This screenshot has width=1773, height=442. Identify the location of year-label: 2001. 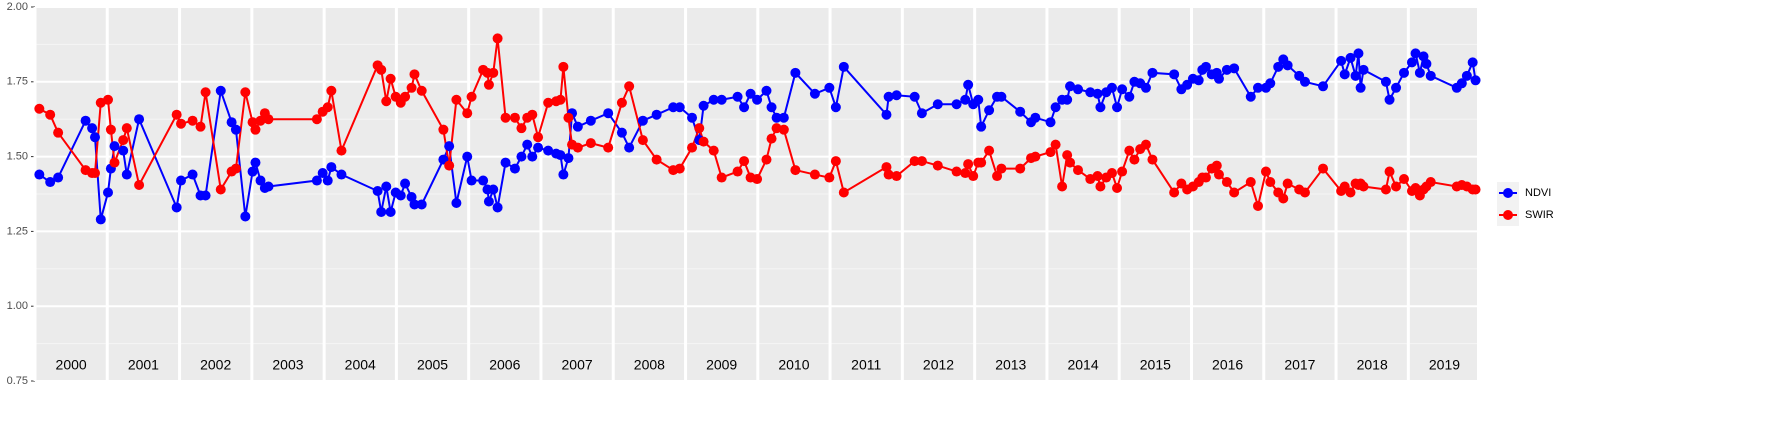
(143, 365).